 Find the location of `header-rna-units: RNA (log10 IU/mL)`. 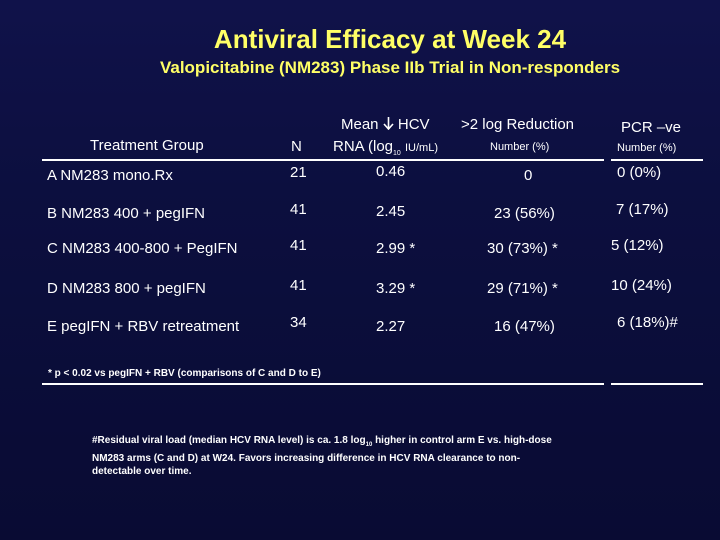

header-rna-units: RNA (log10 IU/mL) is located at coordinates (385, 147).